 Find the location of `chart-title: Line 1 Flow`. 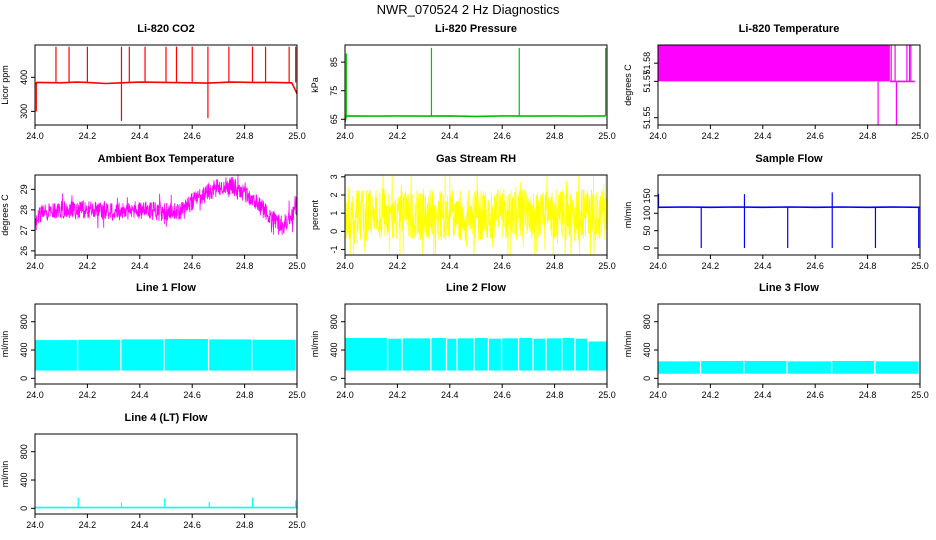

chart-title: Line 1 Flow is located at coordinates (166, 288).